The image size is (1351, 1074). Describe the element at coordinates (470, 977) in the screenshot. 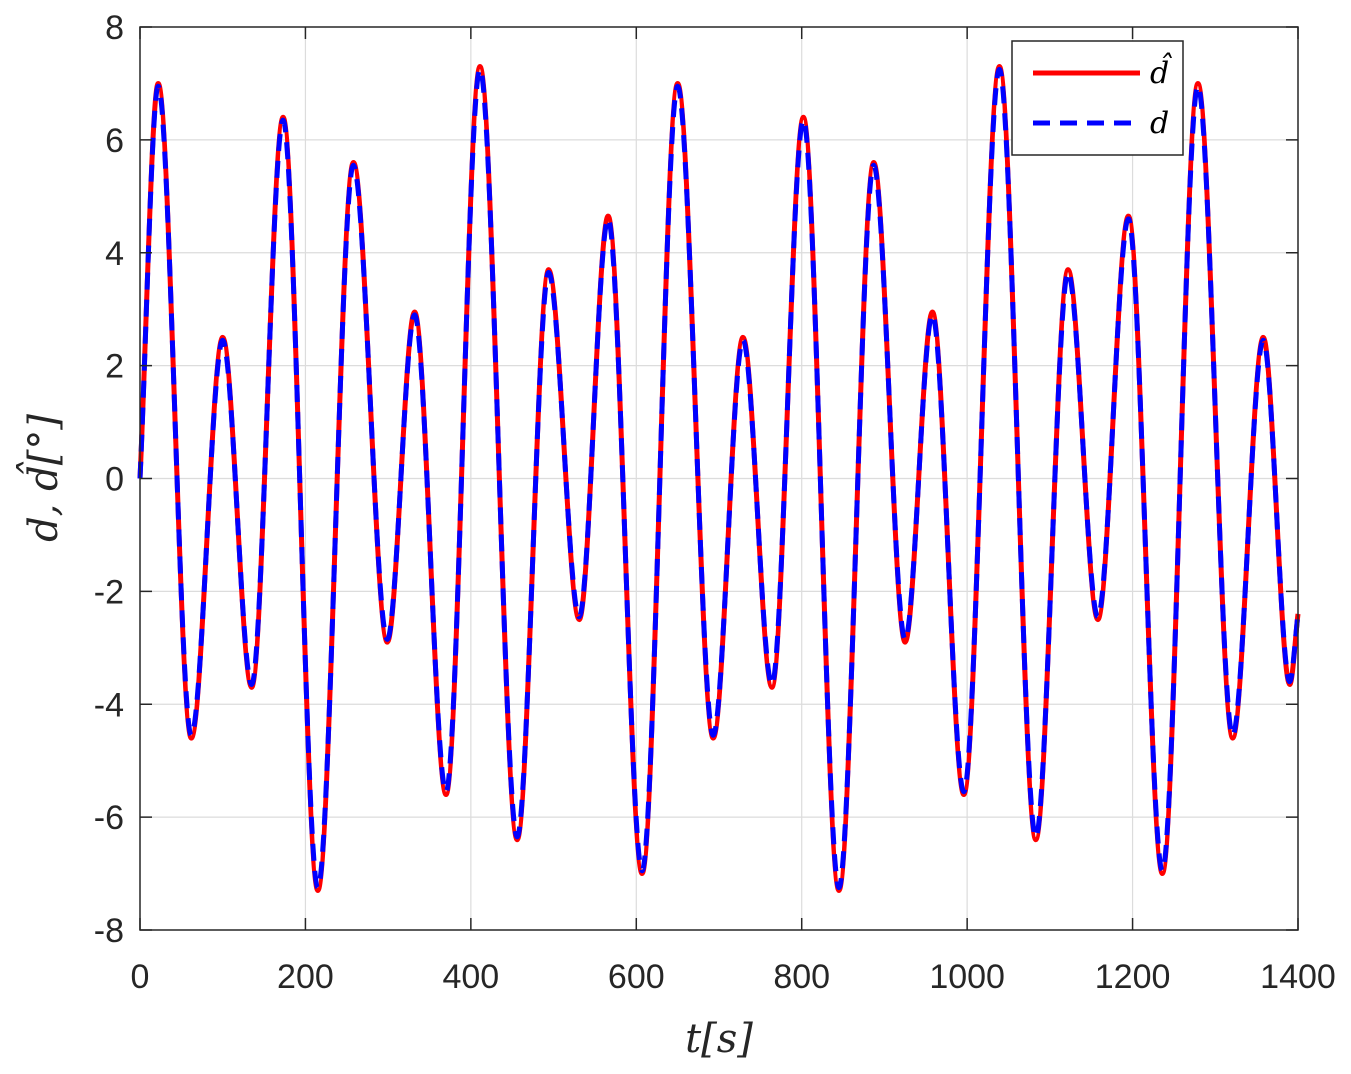

I see `x-tick-label: 400` at that location.